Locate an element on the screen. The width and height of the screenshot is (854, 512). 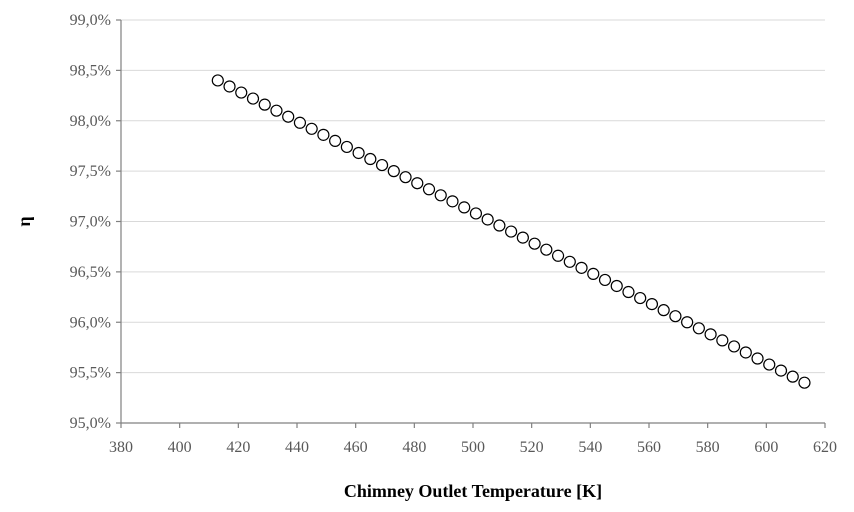
y-tick-label: 98,5% is located at coordinates (90, 70).